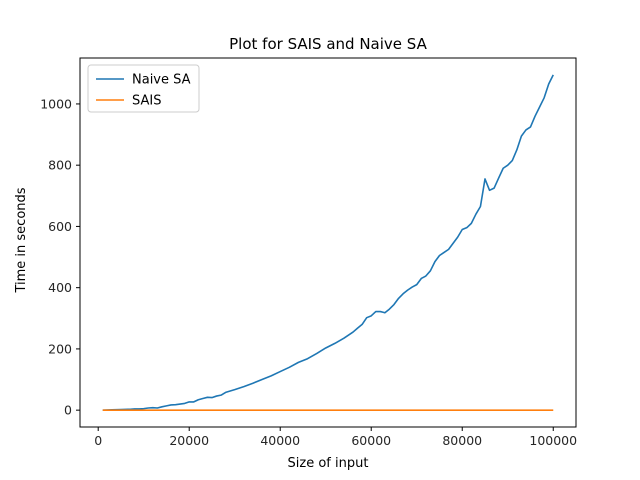  Describe the element at coordinates (60, 226) in the screenshot. I see `y-tick-label: 600` at that location.